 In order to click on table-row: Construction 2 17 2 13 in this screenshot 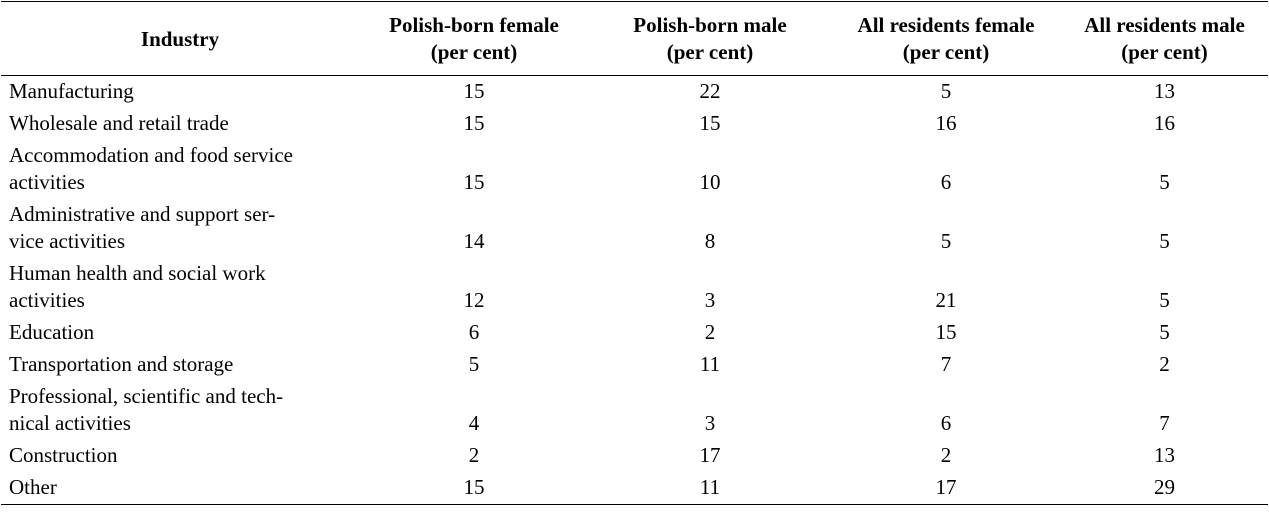, I will do `click(634, 456)`.